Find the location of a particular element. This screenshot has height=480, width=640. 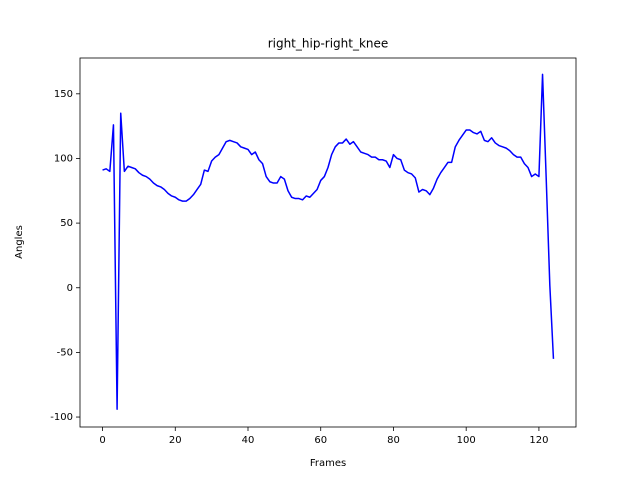

y-tick-label: 50 is located at coordinates (66, 223).